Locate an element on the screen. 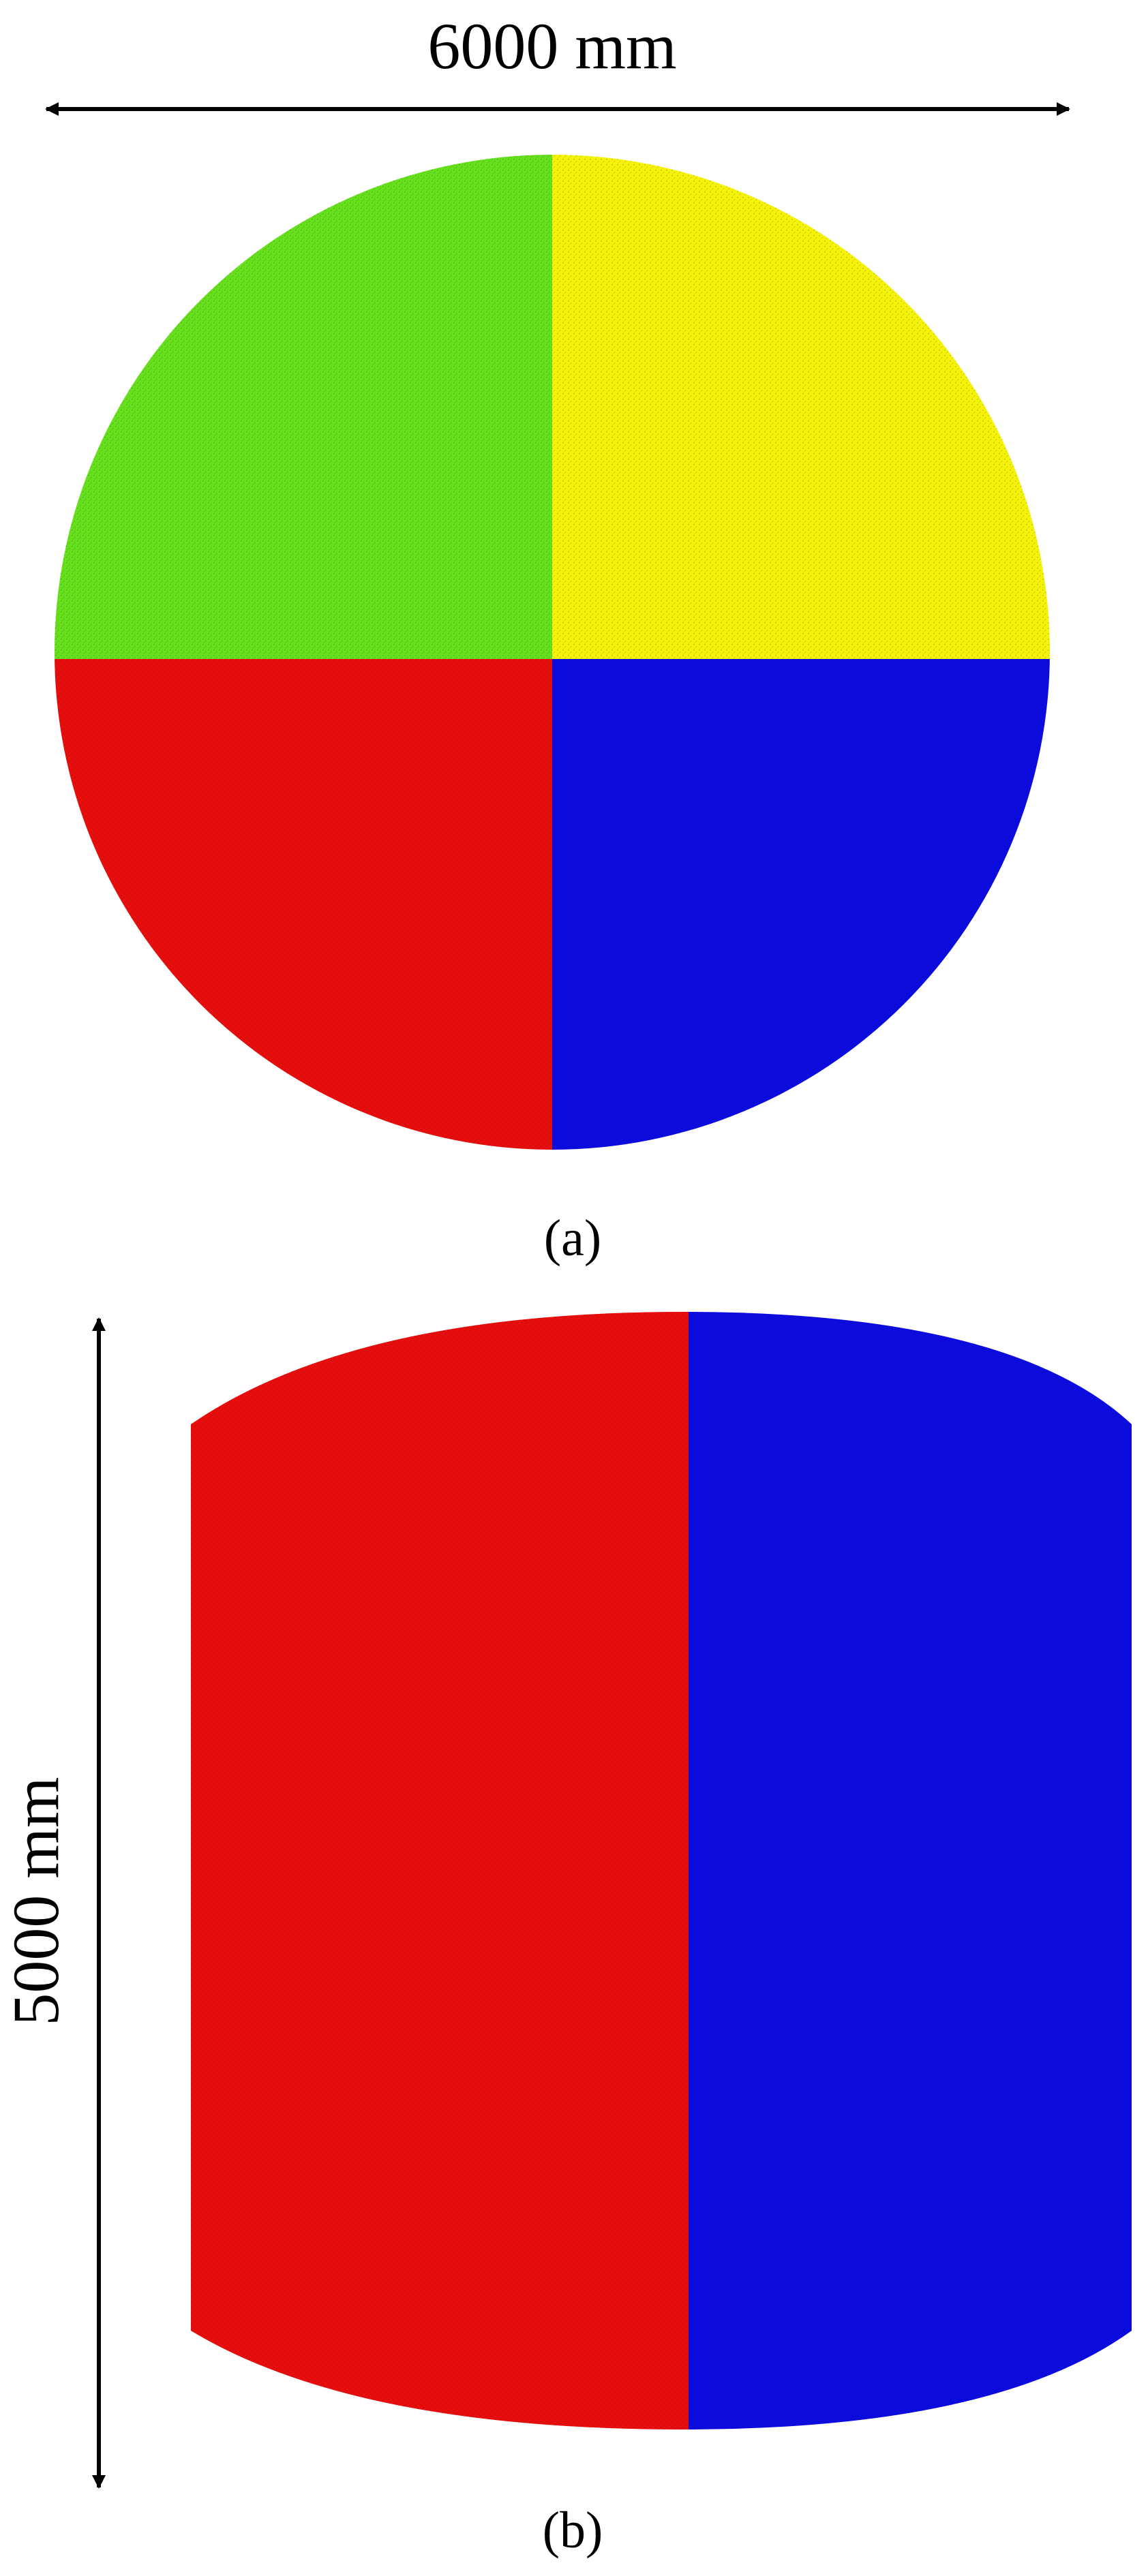 The height and width of the screenshot is (2576, 1148). caption-a: (a) is located at coordinates (572, 1238).